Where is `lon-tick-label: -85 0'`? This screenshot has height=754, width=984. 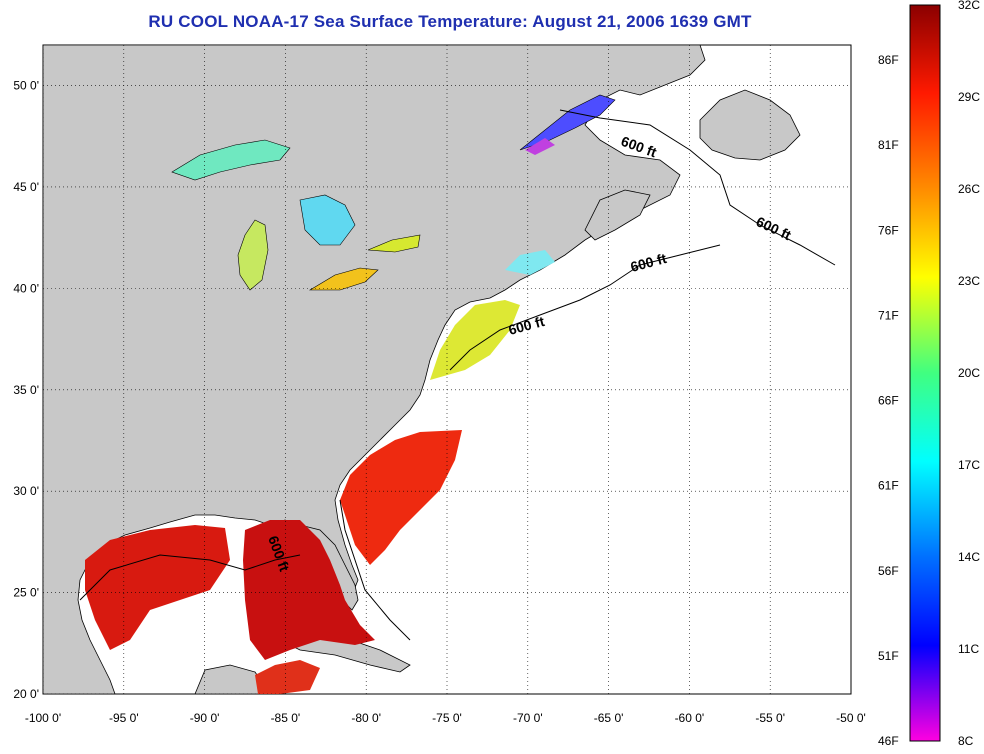 lon-tick-label: -85 0' is located at coordinates (286, 718).